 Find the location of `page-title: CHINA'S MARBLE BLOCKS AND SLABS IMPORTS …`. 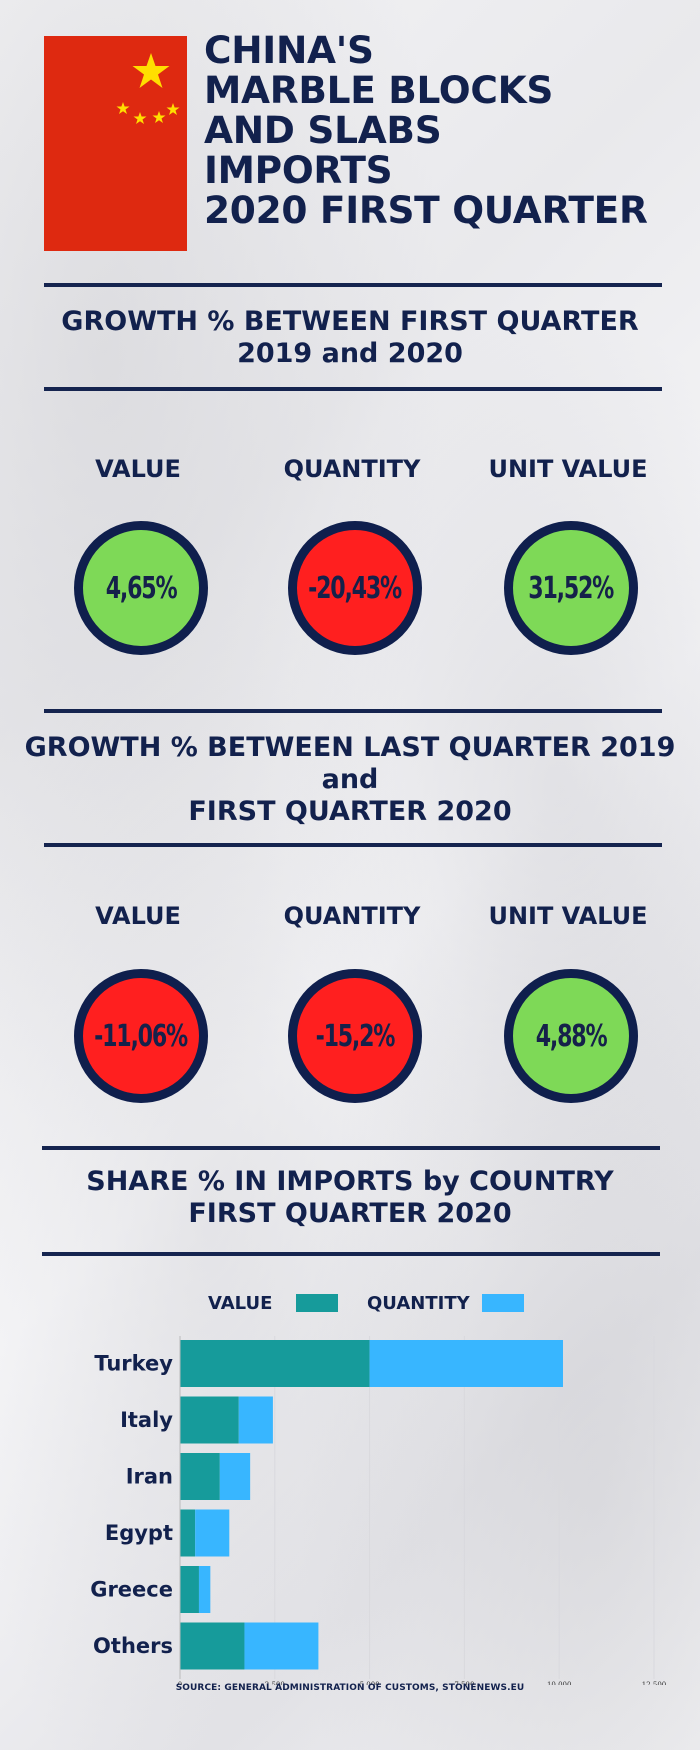

page-title: CHINA'S MARBLE BLOCKS AND SLABS IMPORTS … is located at coordinates (439, 130).